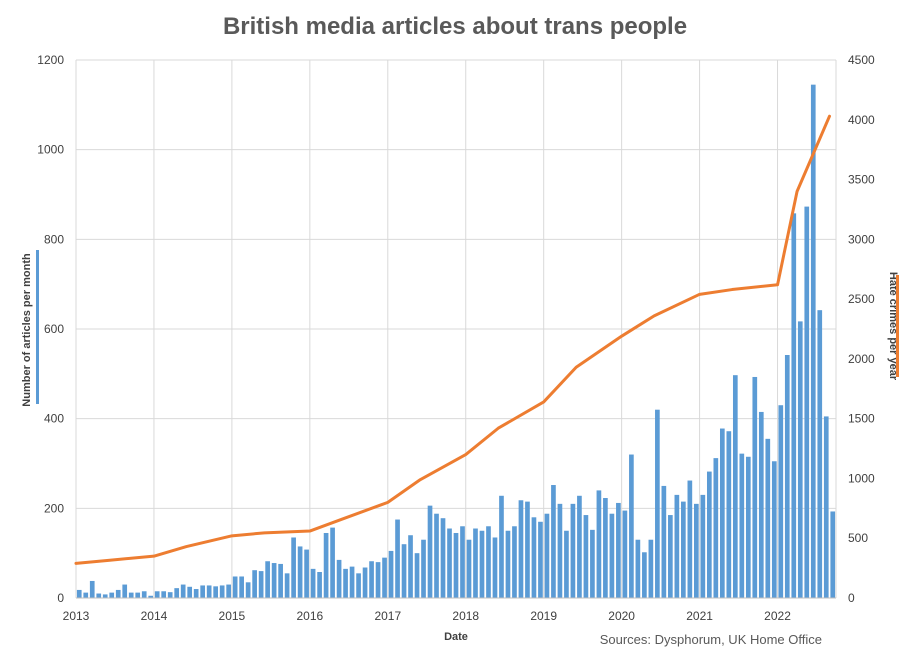  What do you see at coordinates (861, 239) in the screenshot?
I see `y2-tick-label: 3000` at bounding box center [861, 239].